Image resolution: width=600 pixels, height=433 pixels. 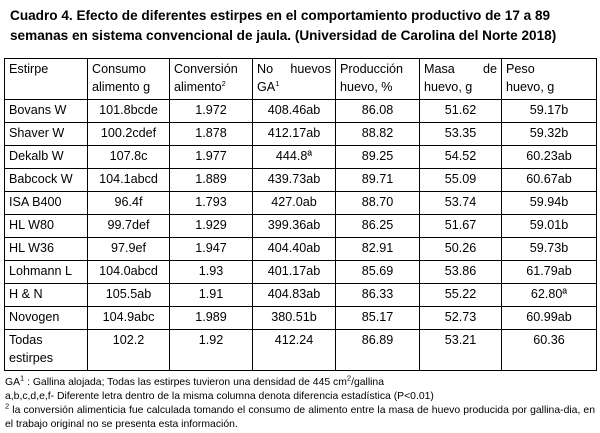 What do you see at coordinates (128, 157) in the screenshot?
I see `cell-consumo: 107.8c` at bounding box center [128, 157].